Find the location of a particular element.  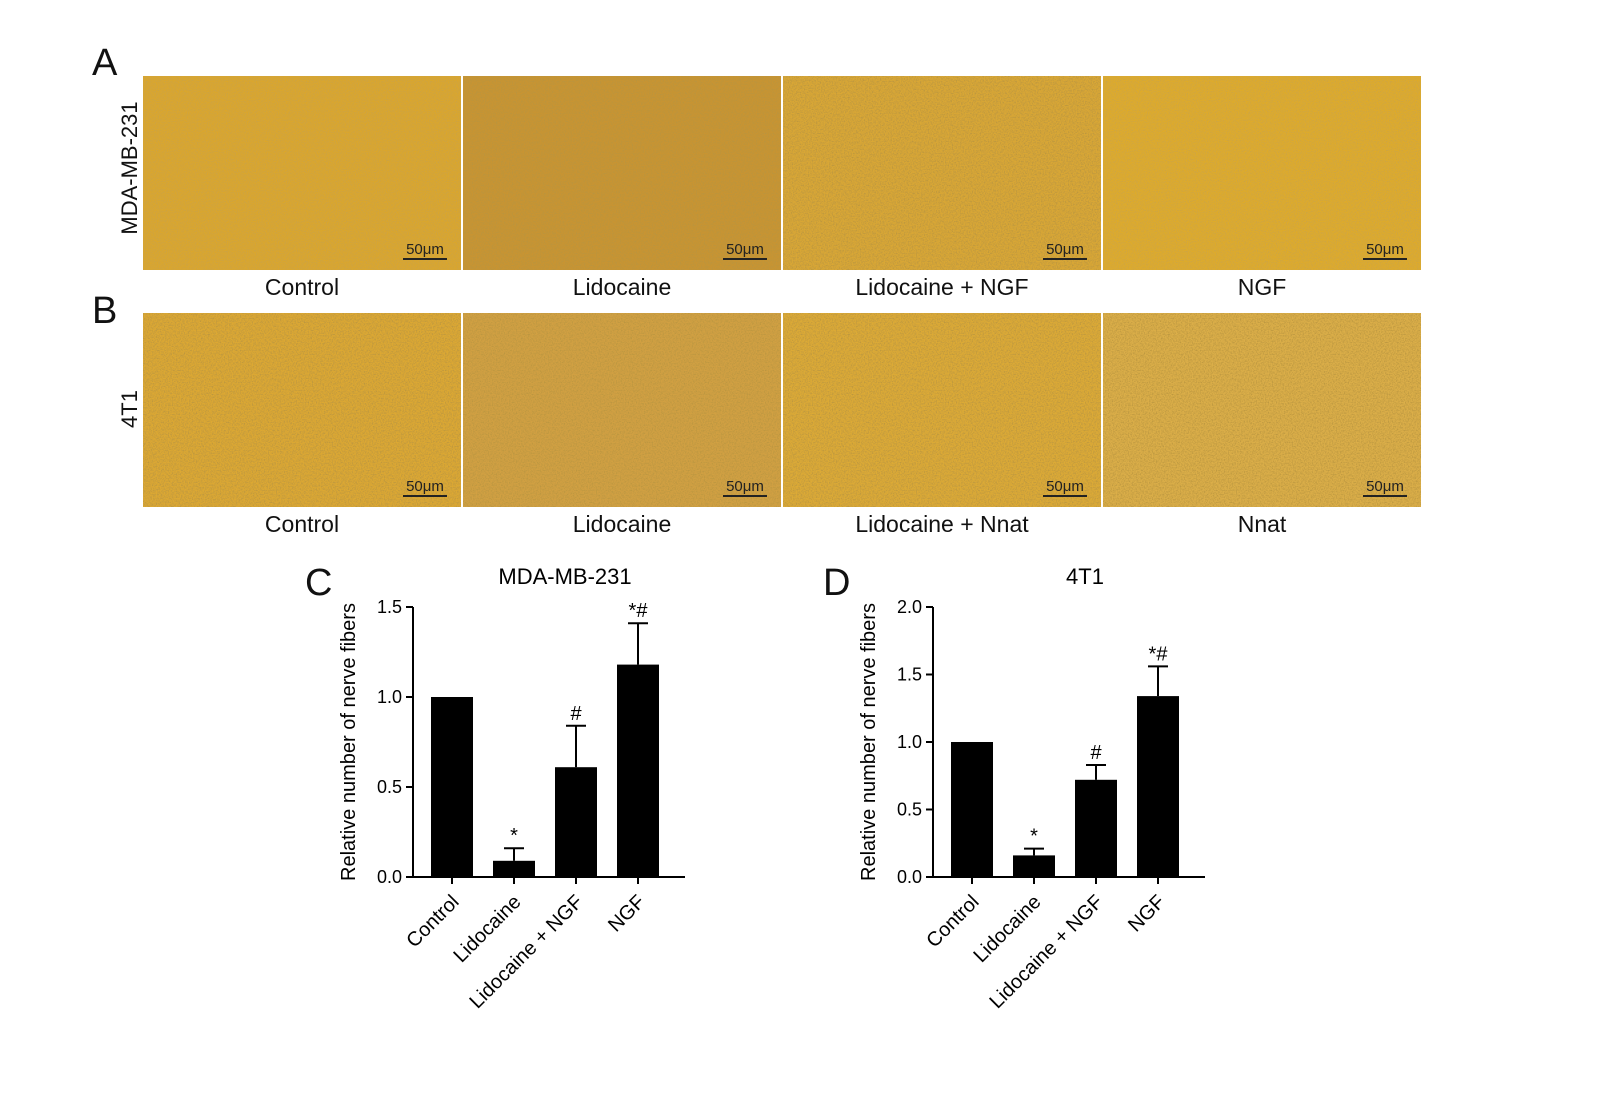

micrograph-a-lidocaine-ngf: 50μm is located at coordinates (942, 173).